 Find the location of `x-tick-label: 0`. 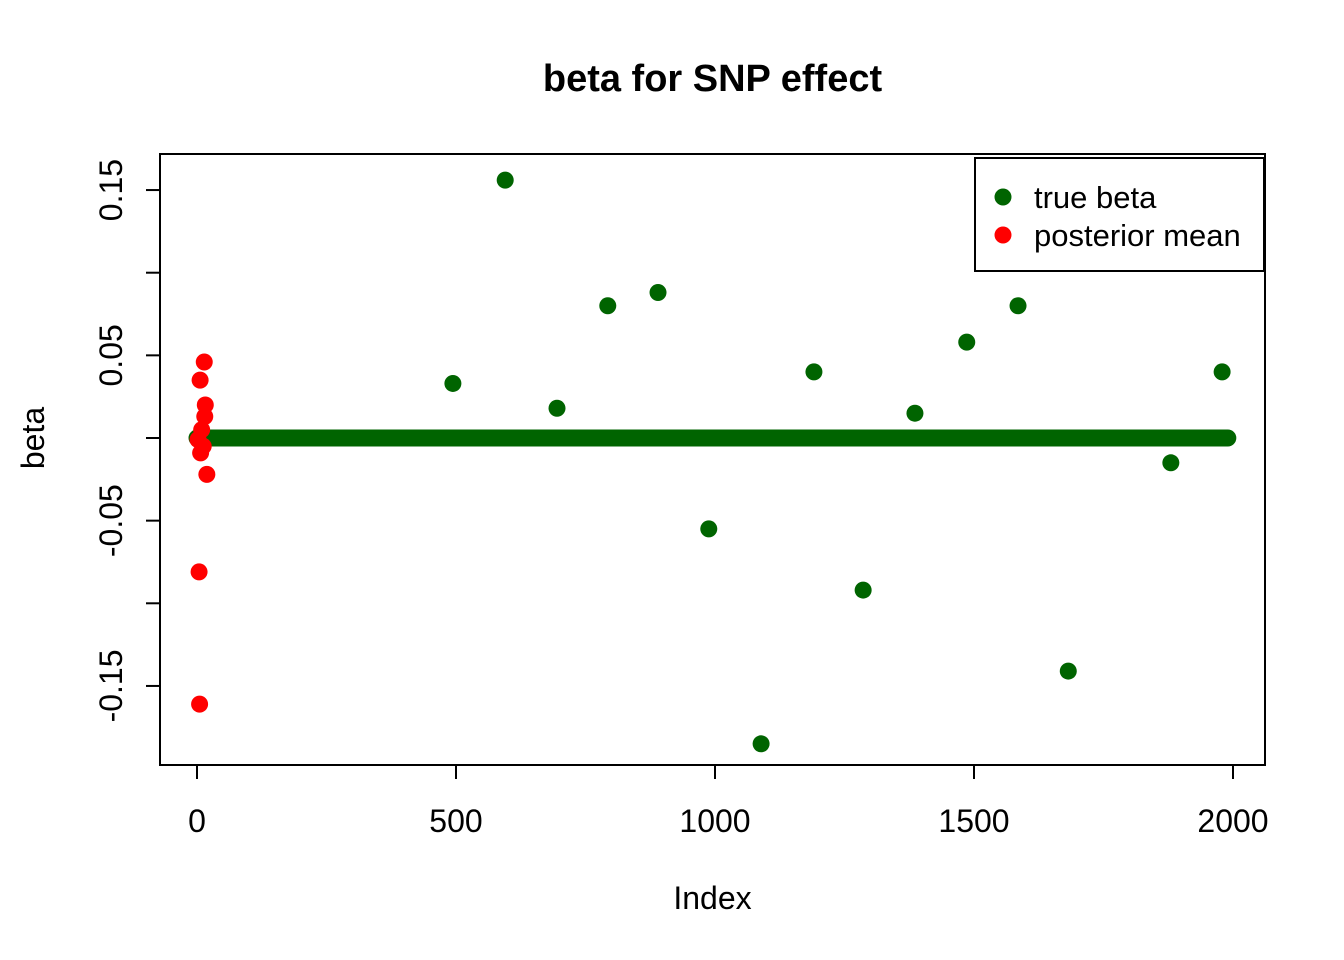

x-tick-label: 0 is located at coordinates (197, 821).